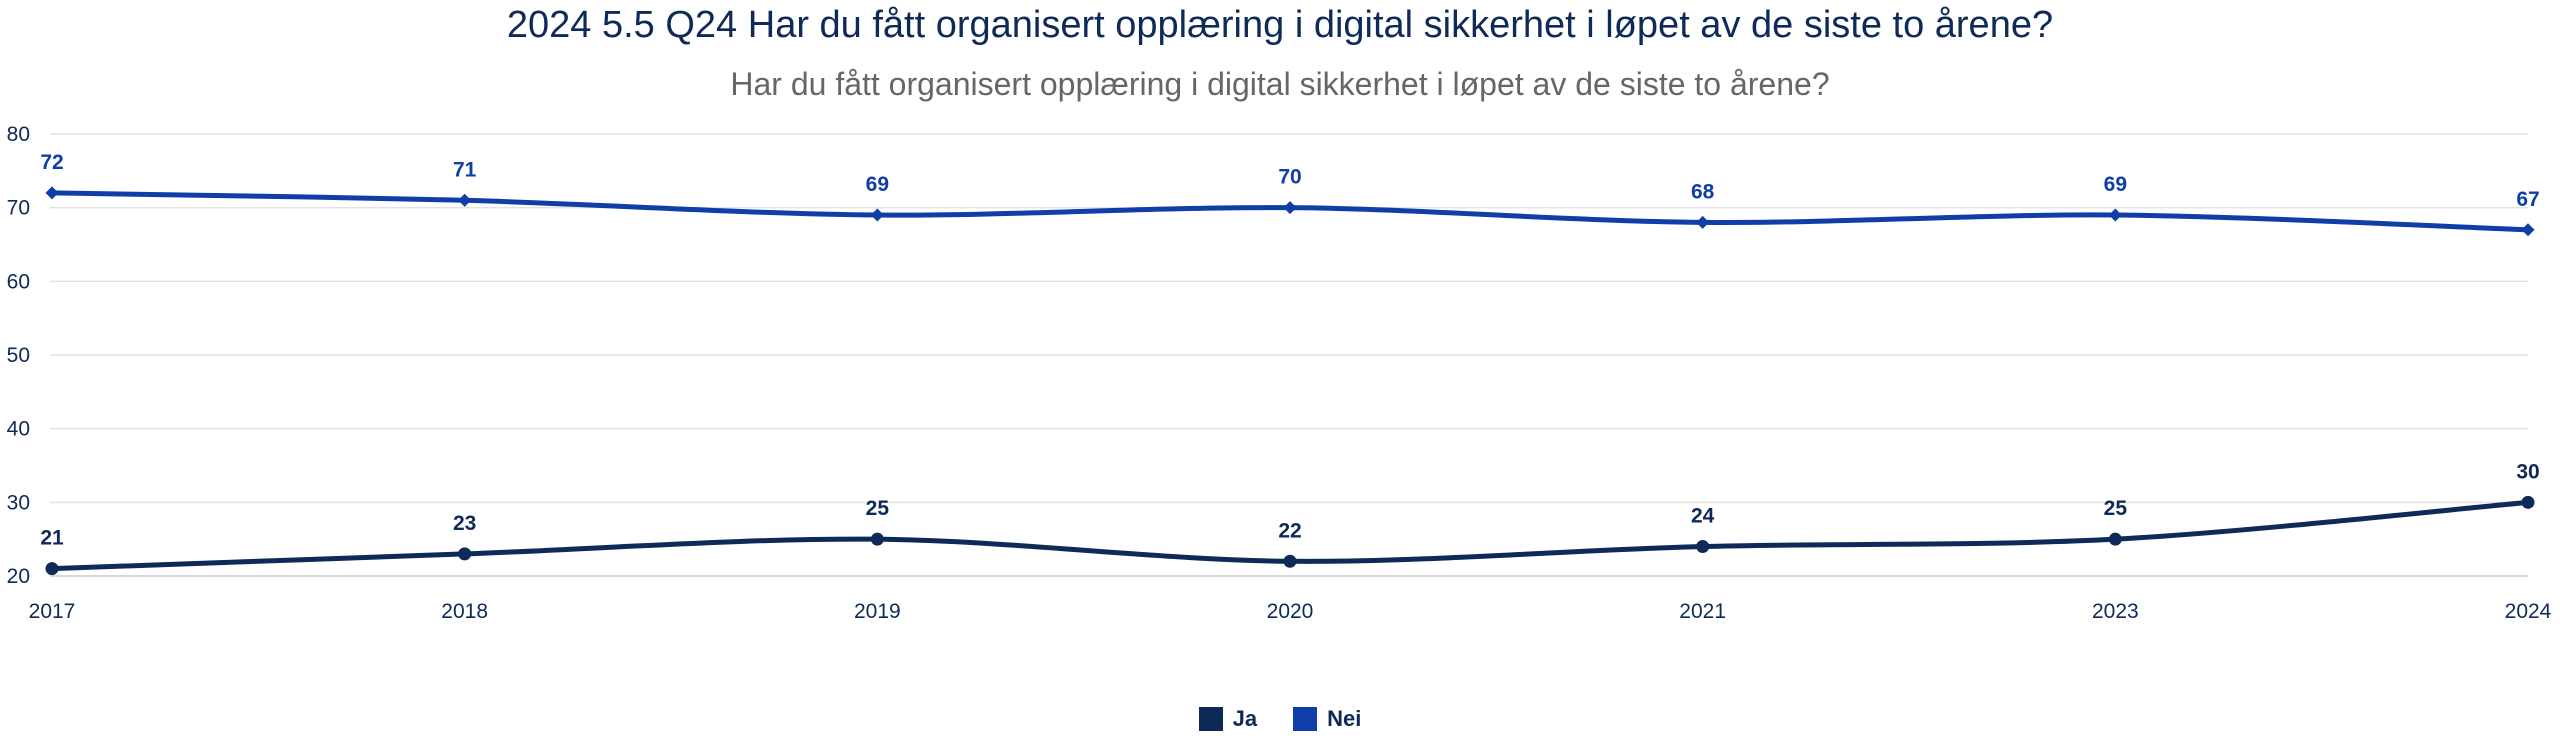 The image size is (2560, 752). Describe the element at coordinates (18, 281) in the screenshot. I see `y-tick-label: 60` at that location.